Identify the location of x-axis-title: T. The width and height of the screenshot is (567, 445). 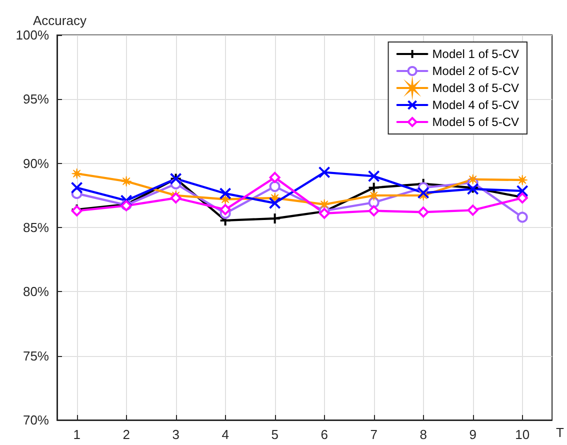
(560, 432).